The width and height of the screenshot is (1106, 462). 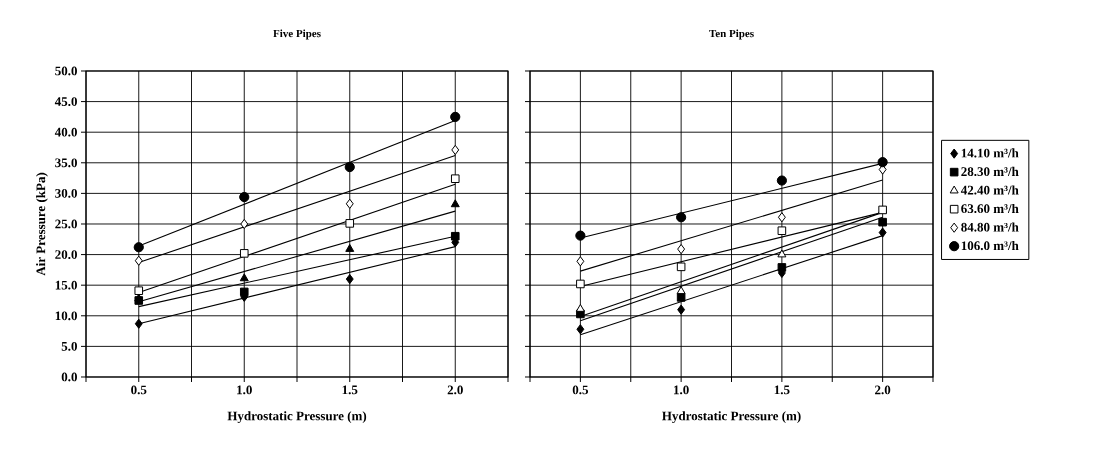 I want to click on y-axis-title: Air Pressure (kPa), so click(x=42, y=224).